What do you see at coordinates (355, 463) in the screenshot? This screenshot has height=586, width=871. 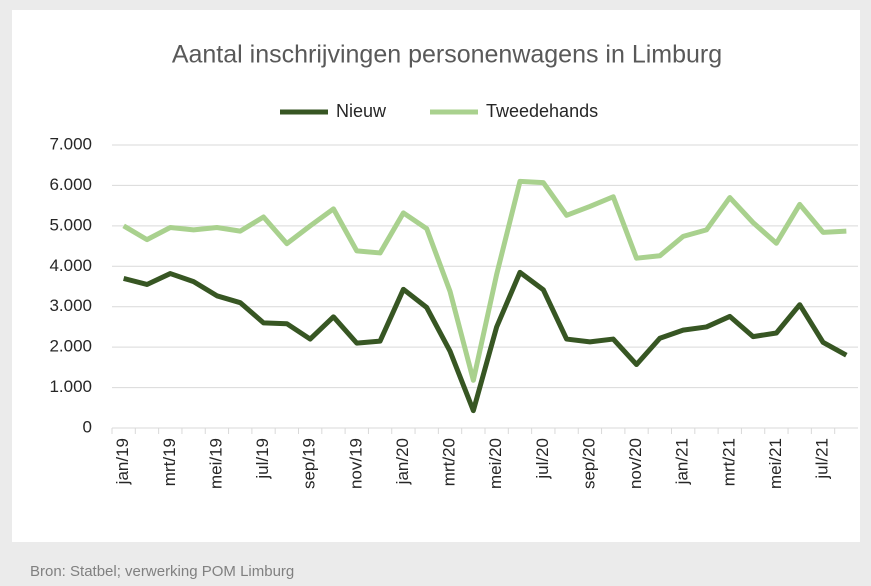 I see `x-tick-label: nov/19` at bounding box center [355, 463].